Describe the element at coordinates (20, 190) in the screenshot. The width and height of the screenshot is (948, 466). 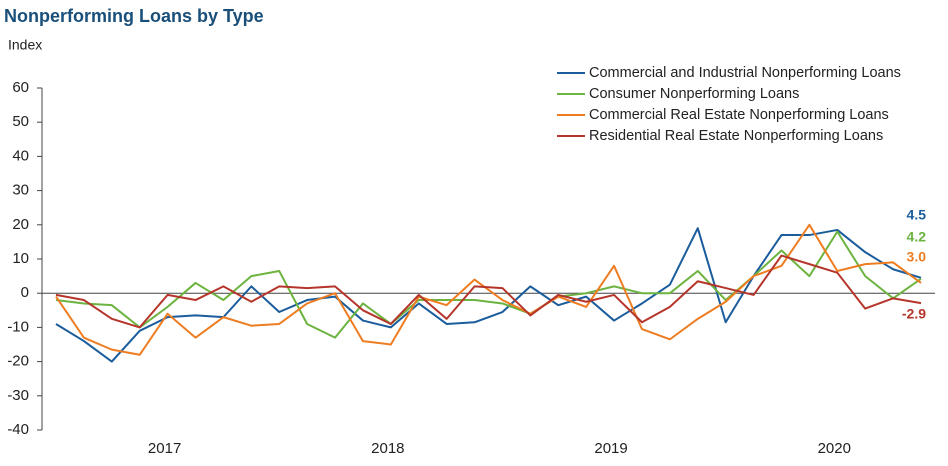
I see `y-tick-label: 30` at that location.